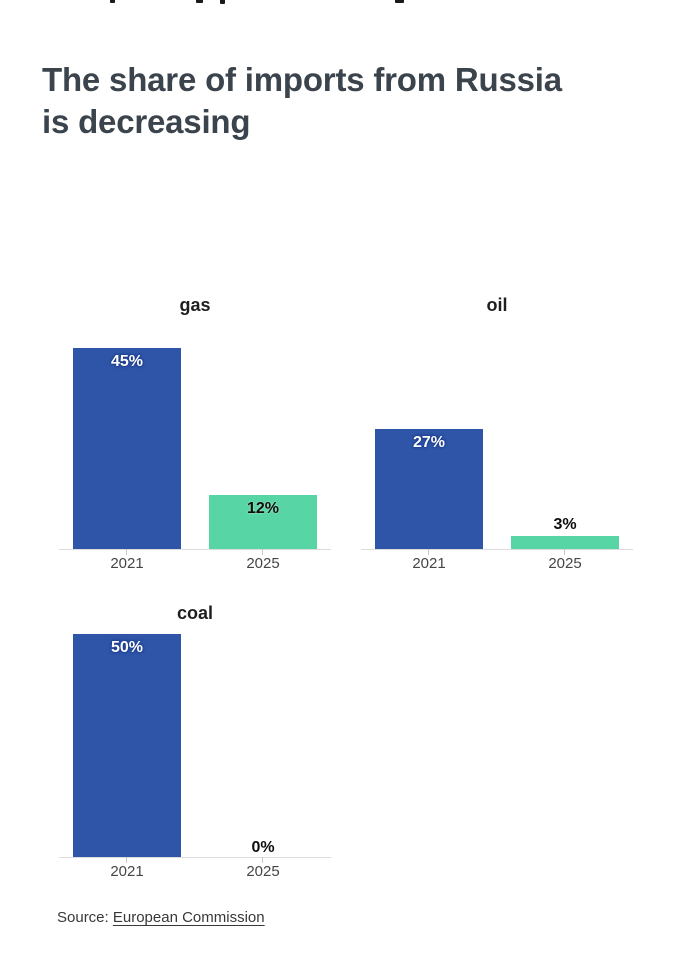 This screenshot has height=958, width=690. What do you see at coordinates (302, 79) in the screenshot?
I see `page-title-line-1: The share of imports from Russia` at bounding box center [302, 79].